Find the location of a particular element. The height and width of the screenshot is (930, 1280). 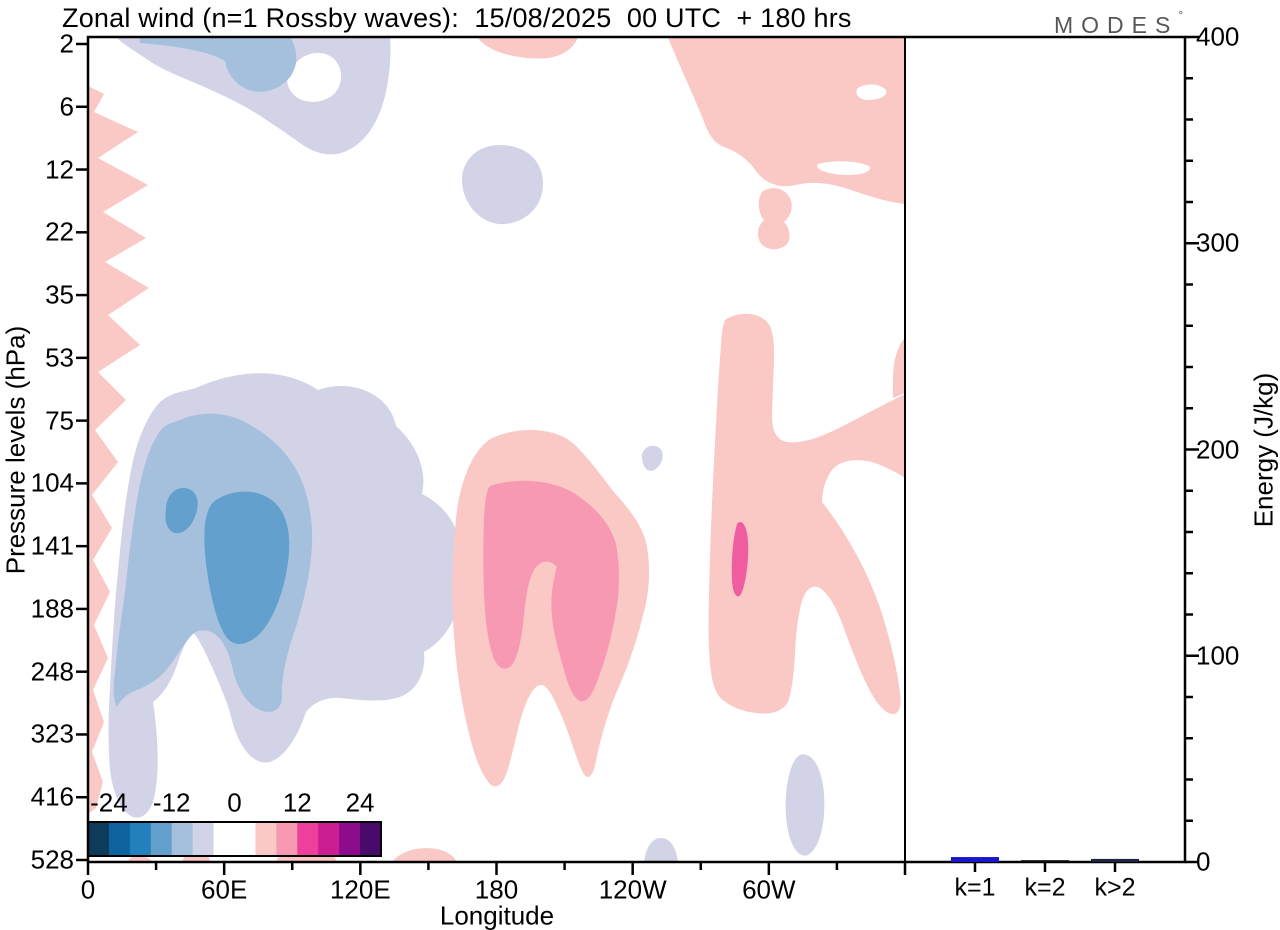

energy-tick-100: 100 is located at coordinates (1218, 655).